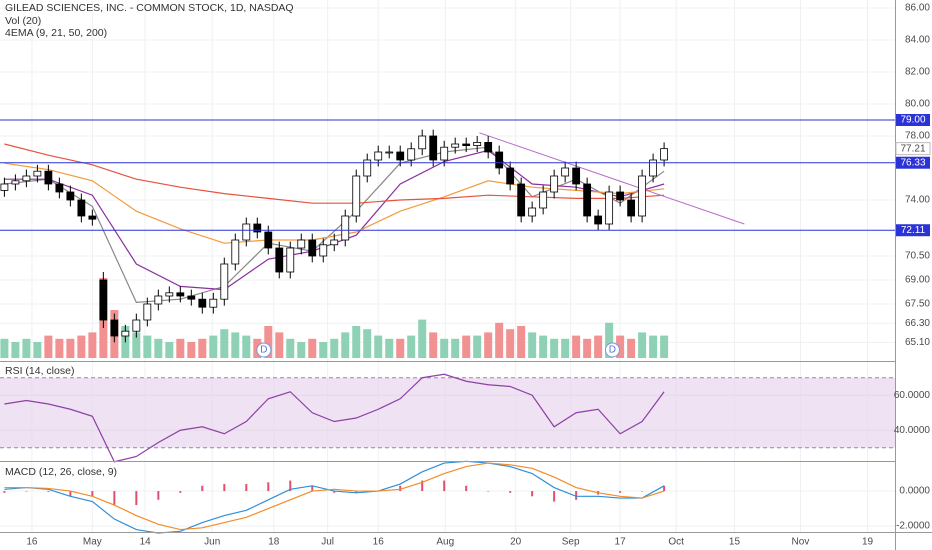 This screenshot has height=550, width=932. What do you see at coordinates (801, 542) in the screenshot?
I see `x-tick-label: Nov` at bounding box center [801, 542].